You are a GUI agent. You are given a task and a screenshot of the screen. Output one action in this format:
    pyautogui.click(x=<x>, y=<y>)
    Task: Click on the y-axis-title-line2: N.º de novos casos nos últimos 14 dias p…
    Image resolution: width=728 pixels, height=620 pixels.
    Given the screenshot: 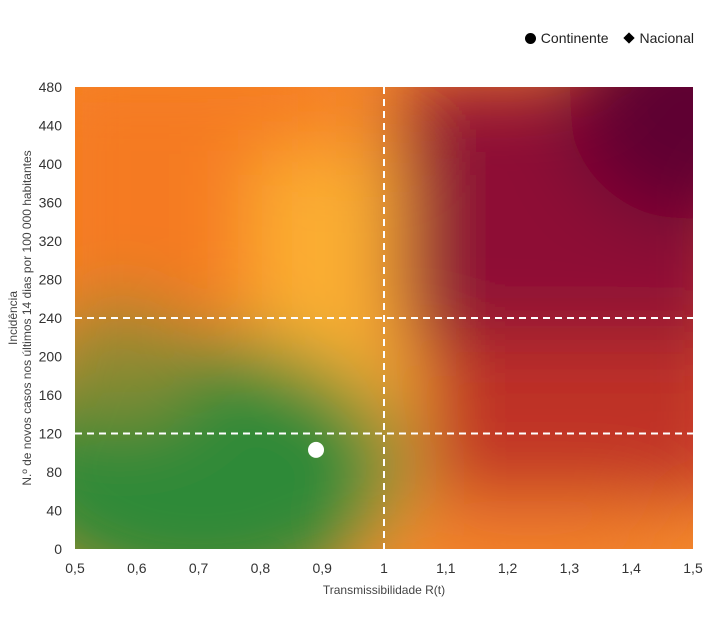 What is the action you would take?
    pyautogui.click(x=27, y=317)
    